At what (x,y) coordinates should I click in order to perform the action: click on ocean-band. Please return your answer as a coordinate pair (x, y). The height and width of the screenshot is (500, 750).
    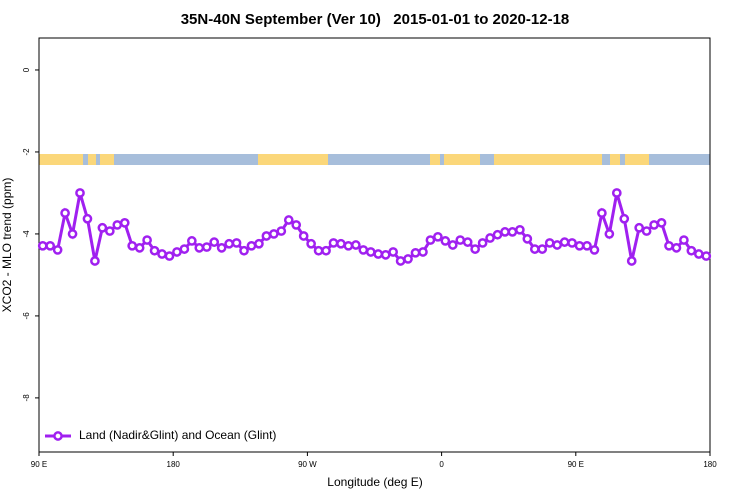
    Looking at the image, I should click on (374, 159).